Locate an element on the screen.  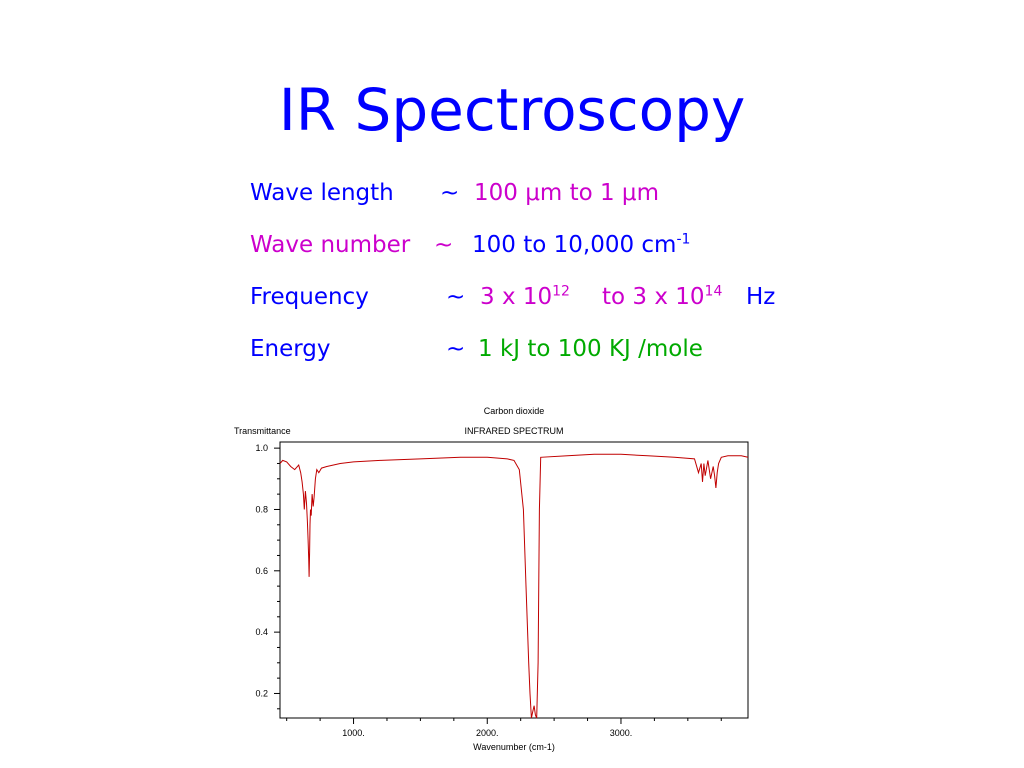
frequency-exponent-low: 12 is located at coordinates (561, 291).